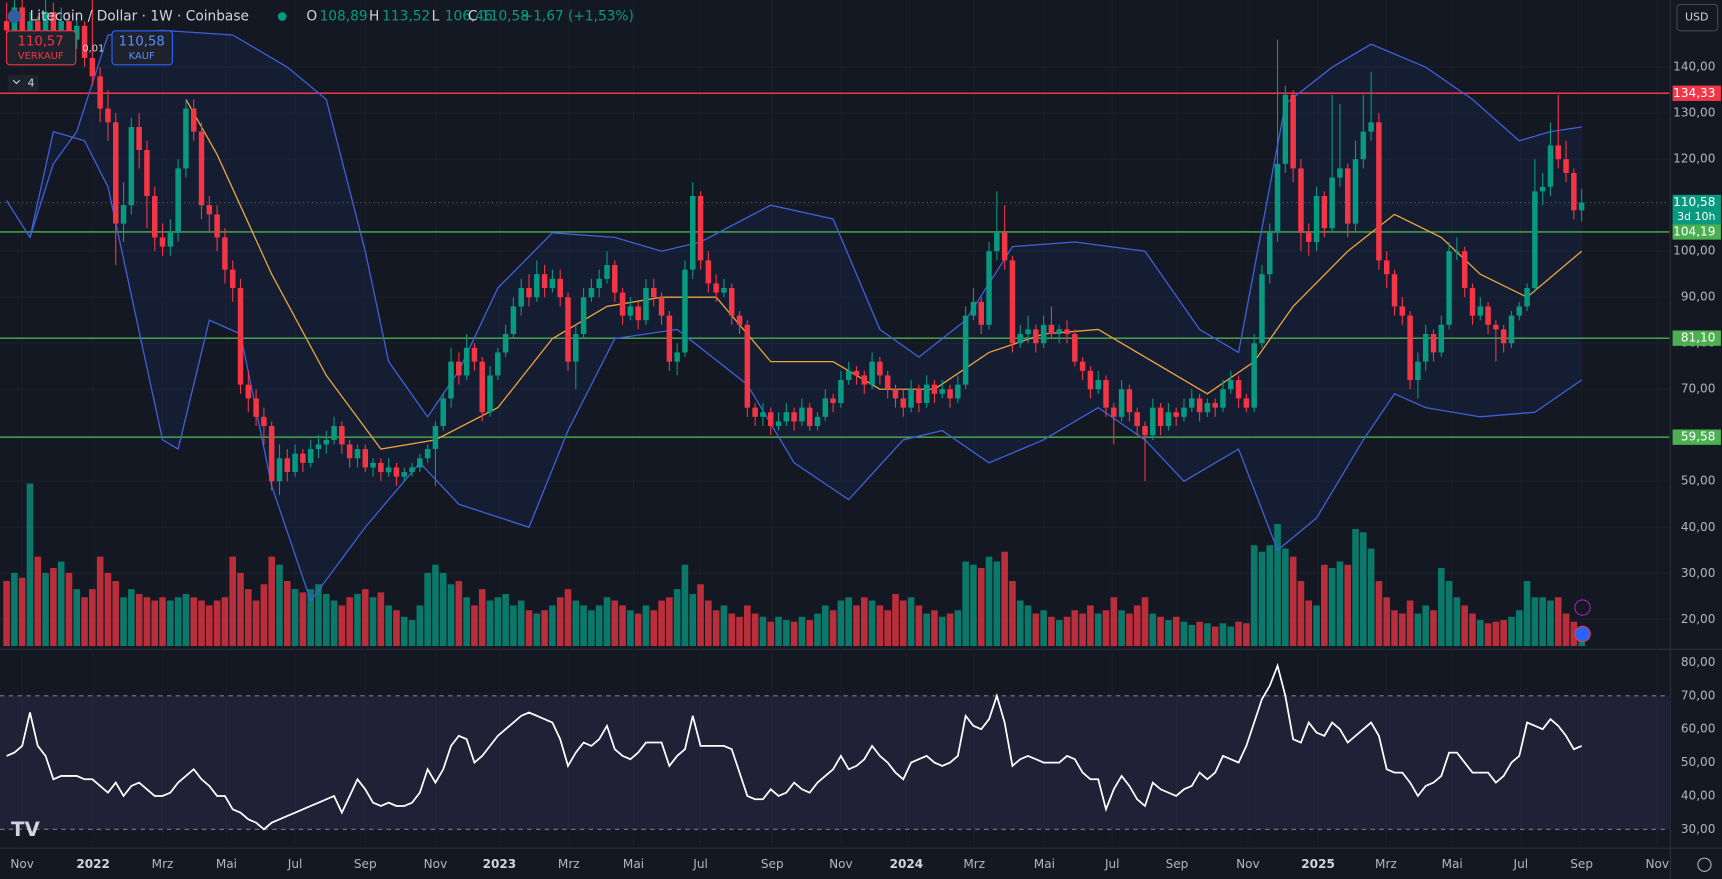 The width and height of the screenshot is (1722, 879). What do you see at coordinates (139, 16) in the screenshot?
I see `symbol-title: Litecoin / Dollar · 1W · Coinbase` at bounding box center [139, 16].